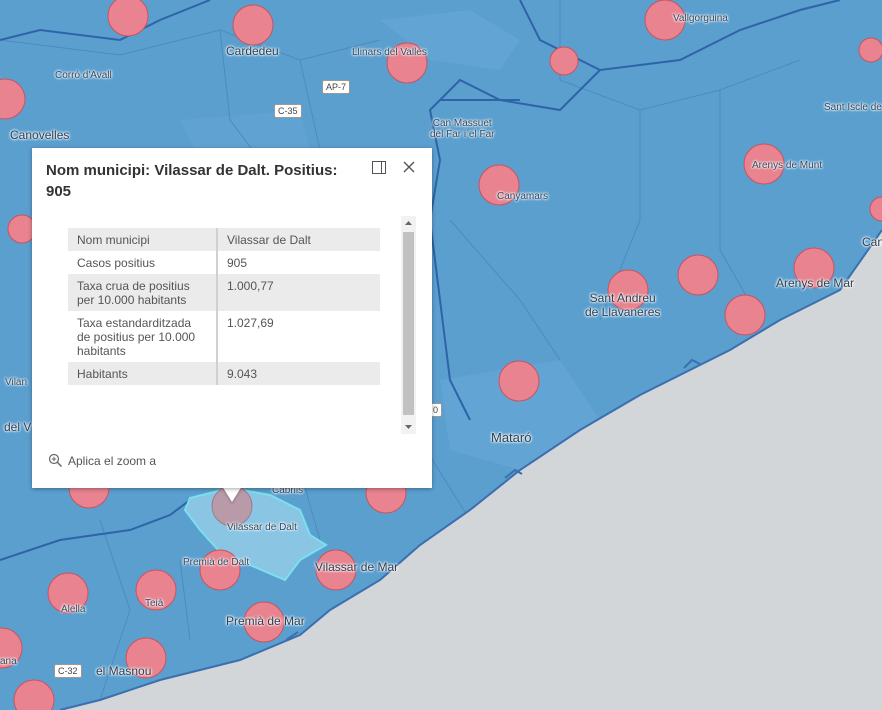 This screenshot has height=710, width=882. Describe the element at coordinates (409, 167) in the screenshot. I see `close-icon` at that location.